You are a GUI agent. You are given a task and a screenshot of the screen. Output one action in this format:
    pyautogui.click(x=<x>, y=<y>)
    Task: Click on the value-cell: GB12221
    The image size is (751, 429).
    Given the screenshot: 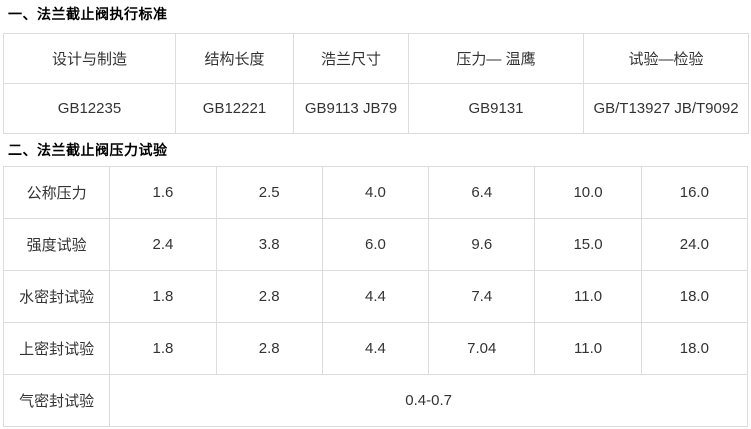 What is the action you would take?
    pyautogui.click(x=234, y=108)
    